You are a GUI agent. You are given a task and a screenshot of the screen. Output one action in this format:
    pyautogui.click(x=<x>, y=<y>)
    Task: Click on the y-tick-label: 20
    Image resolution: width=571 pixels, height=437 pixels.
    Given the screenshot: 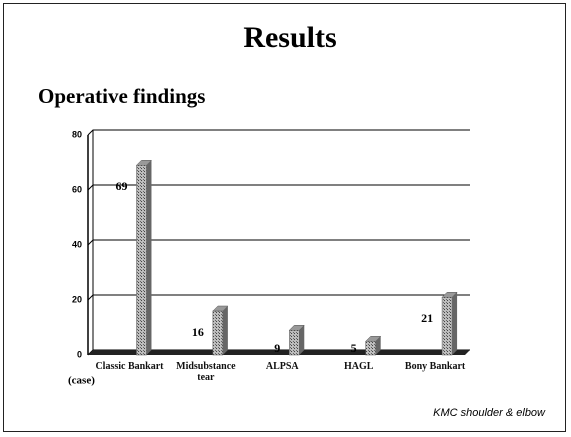 What is the action you would take?
    pyautogui.click(x=77, y=299)
    